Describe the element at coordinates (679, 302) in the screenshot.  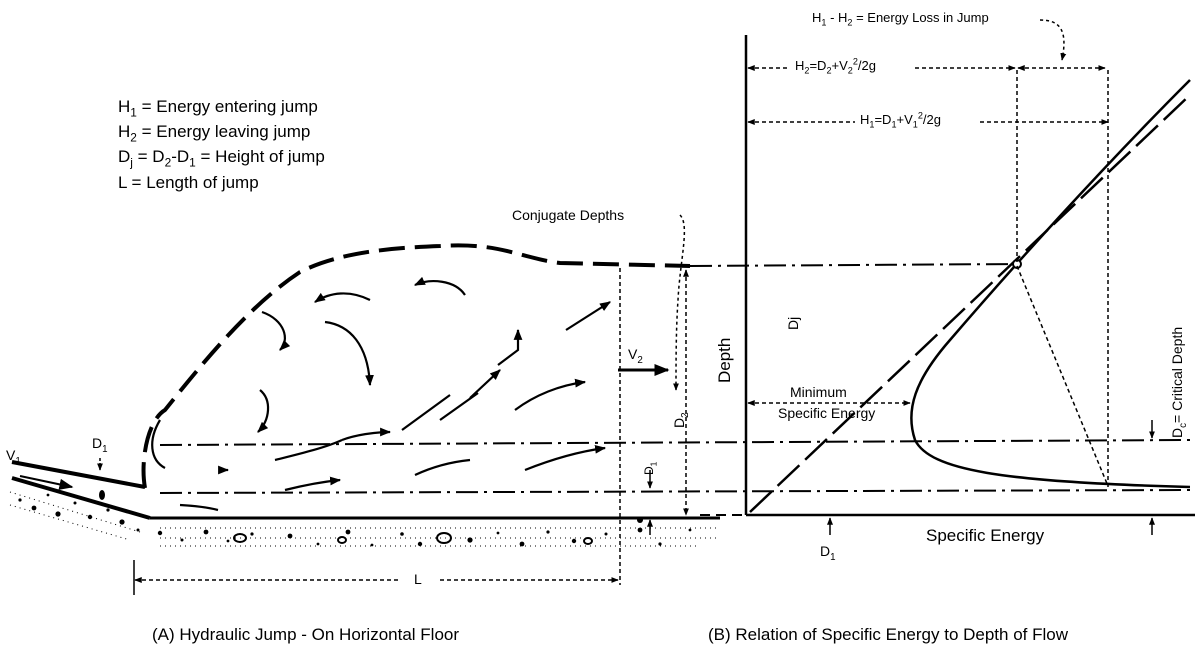
I see `conjugate-depths-leader` at that location.